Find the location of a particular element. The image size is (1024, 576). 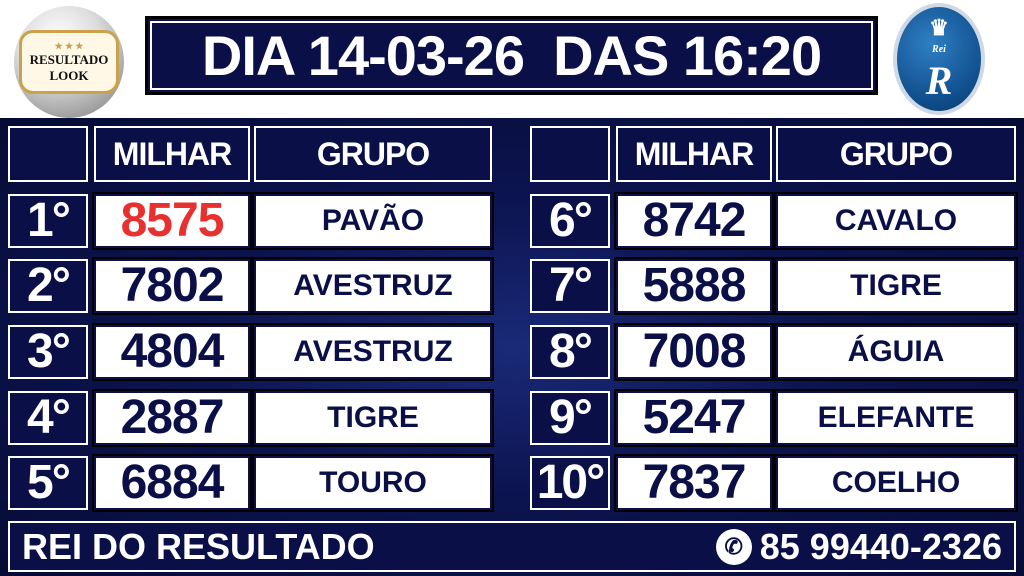

grupo-cell: COELHO is located at coordinates (896, 483).